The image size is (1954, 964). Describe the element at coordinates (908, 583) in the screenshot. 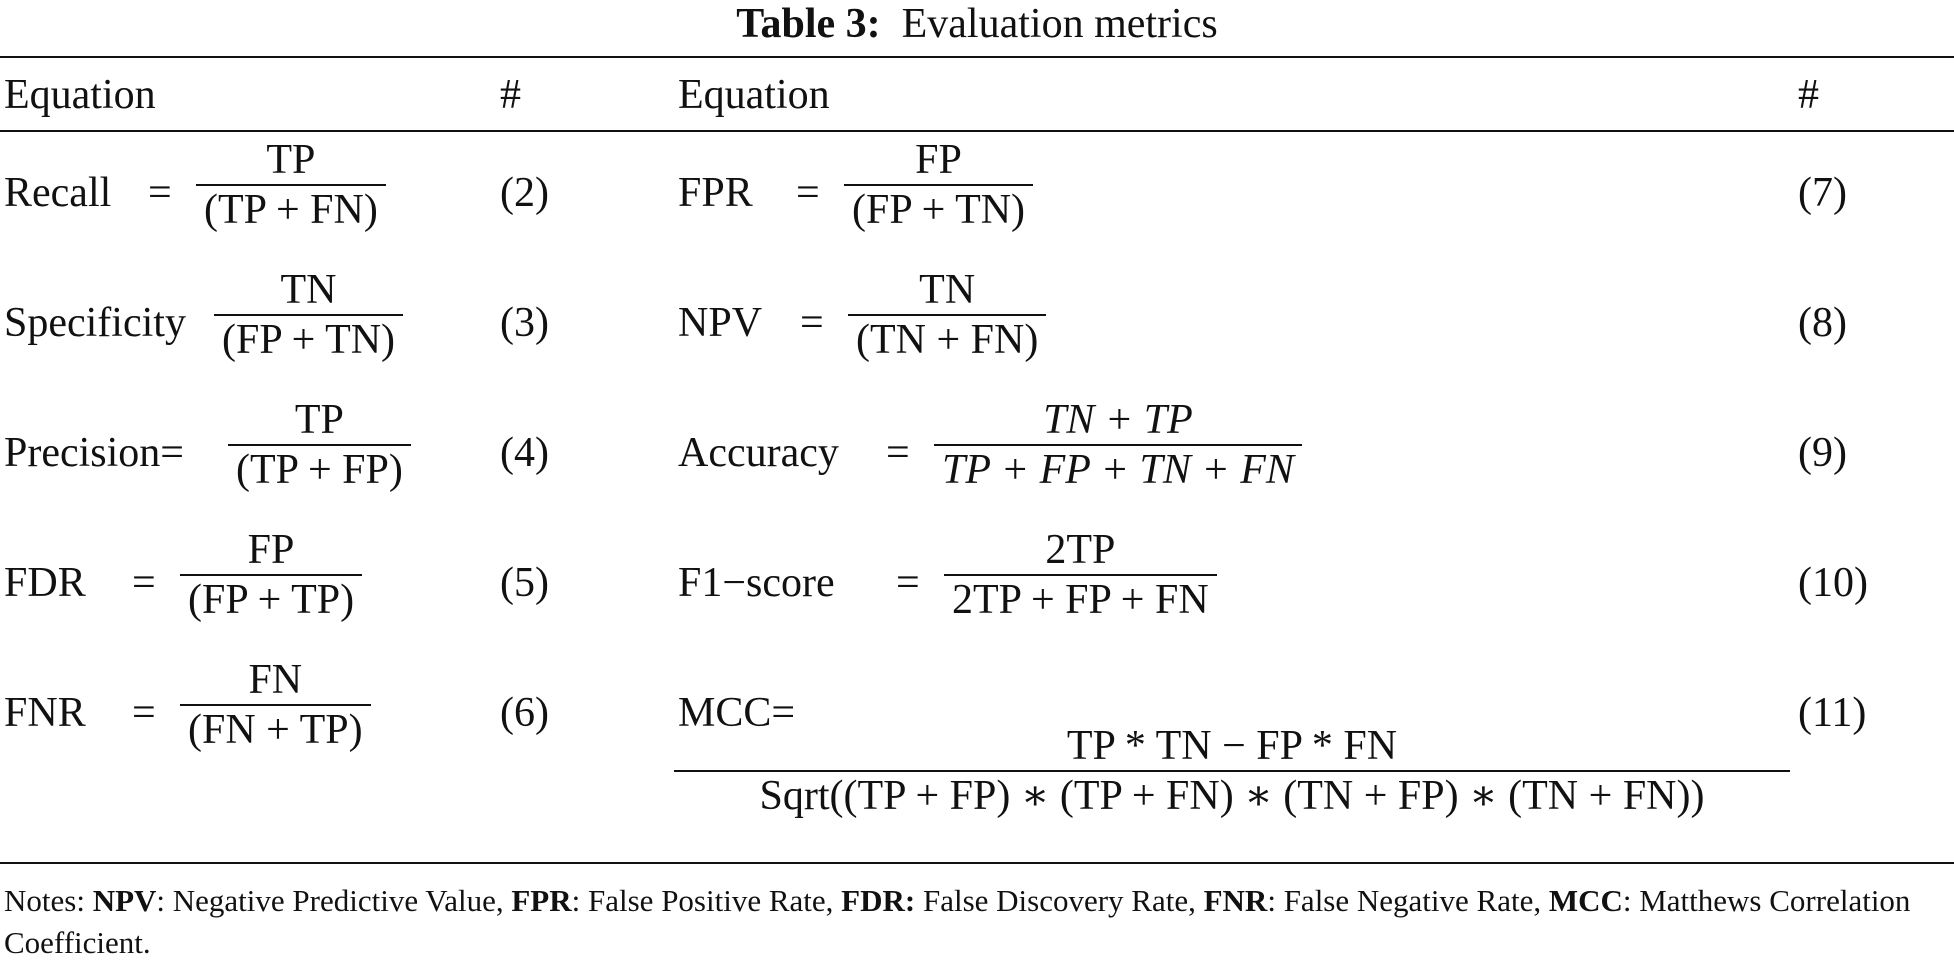

I see `eq-sign-f1-score: =` at that location.